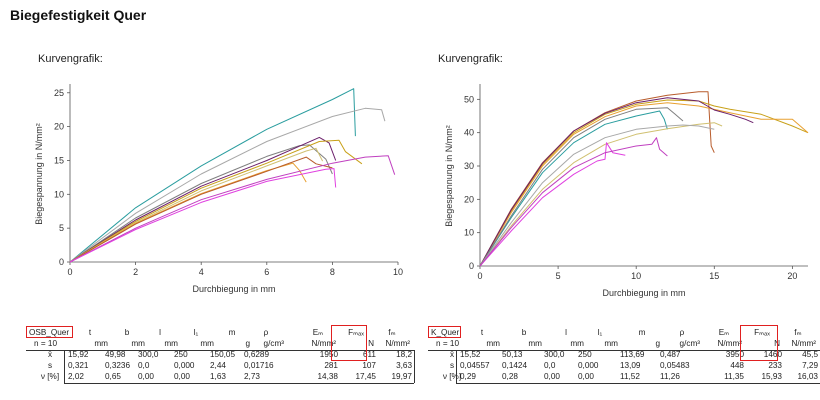 The image size is (820, 400). I want to click on table-cell: 113,69, so click(632, 354).